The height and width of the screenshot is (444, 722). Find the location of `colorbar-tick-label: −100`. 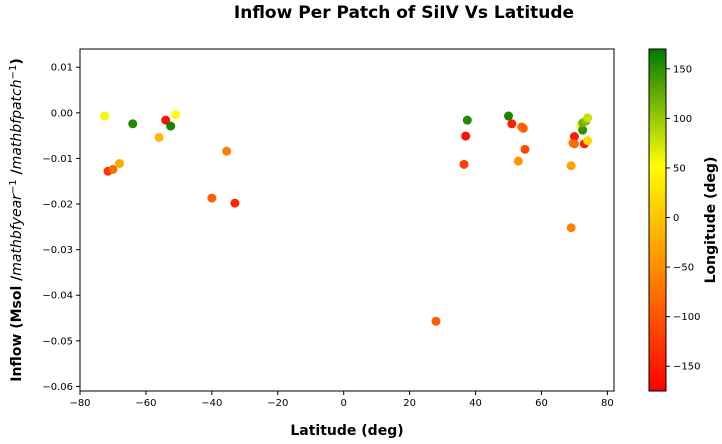

colorbar-tick-label: −100 is located at coordinates (686, 317).